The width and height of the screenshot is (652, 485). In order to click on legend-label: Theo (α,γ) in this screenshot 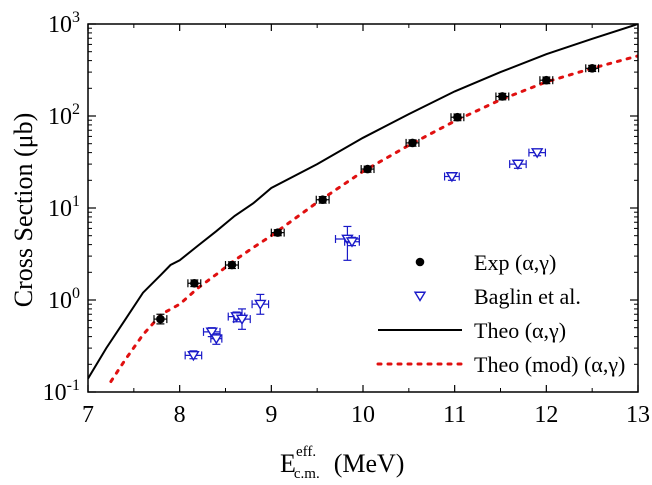, I will do `click(520, 330)`.